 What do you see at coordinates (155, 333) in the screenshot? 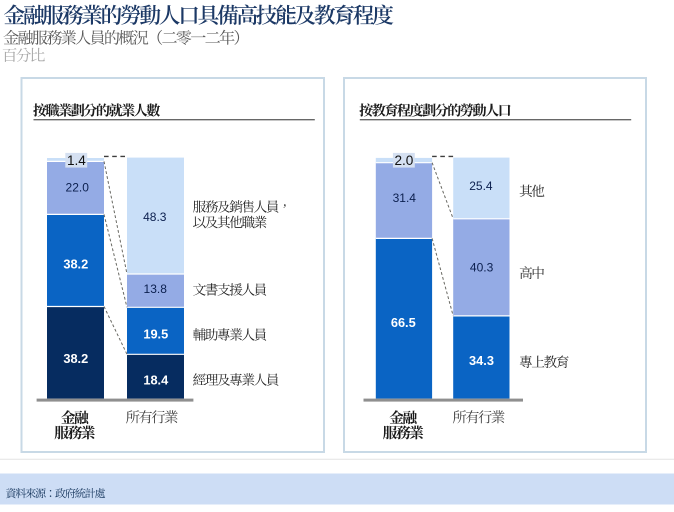
I see `svg-text: 19.5` at bounding box center [155, 333].